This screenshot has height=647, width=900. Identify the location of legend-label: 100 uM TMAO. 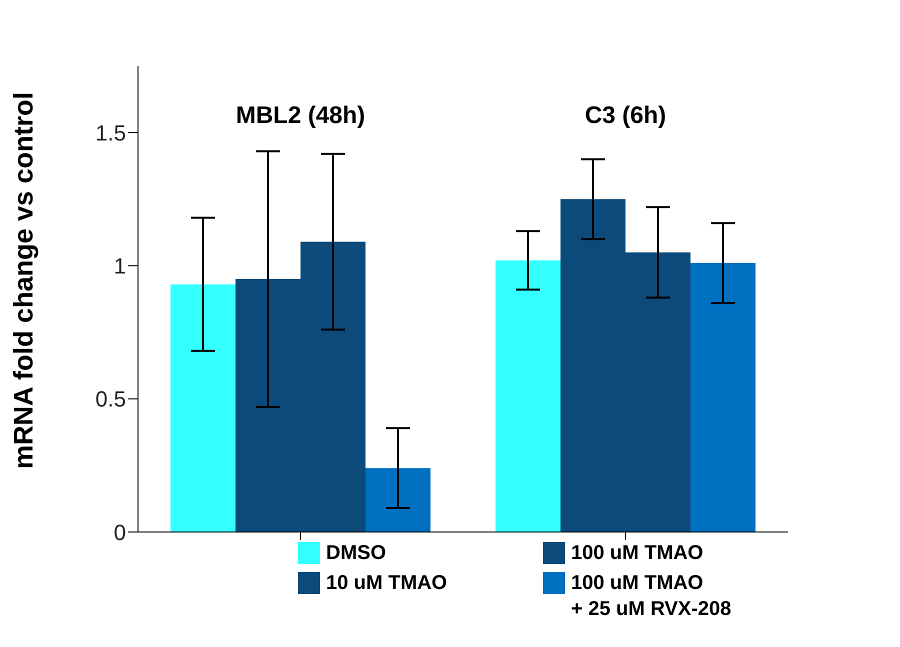
(637, 553).